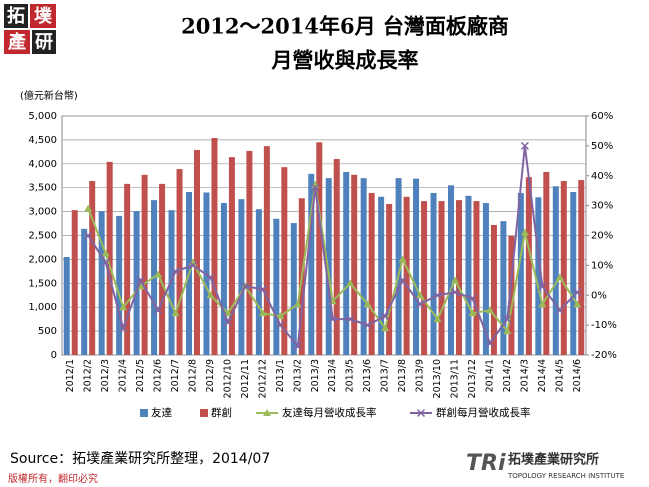  I want to click on x-tick-label: 2013/9, so click(420, 375).